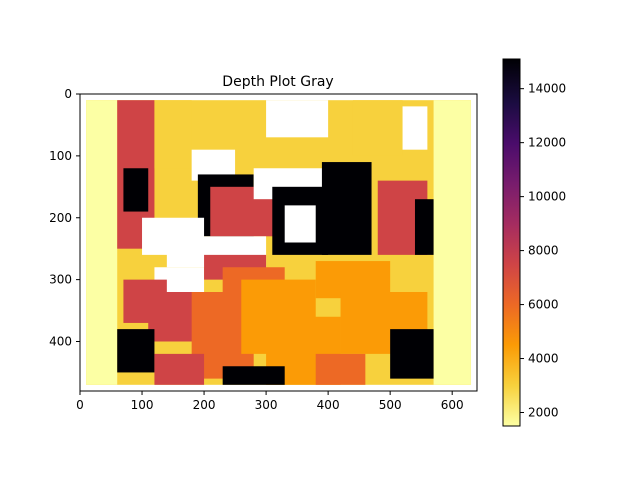 This screenshot has height=484, width=640. What do you see at coordinates (60, 156) in the screenshot?
I see `y-tick-label: 100` at bounding box center [60, 156].